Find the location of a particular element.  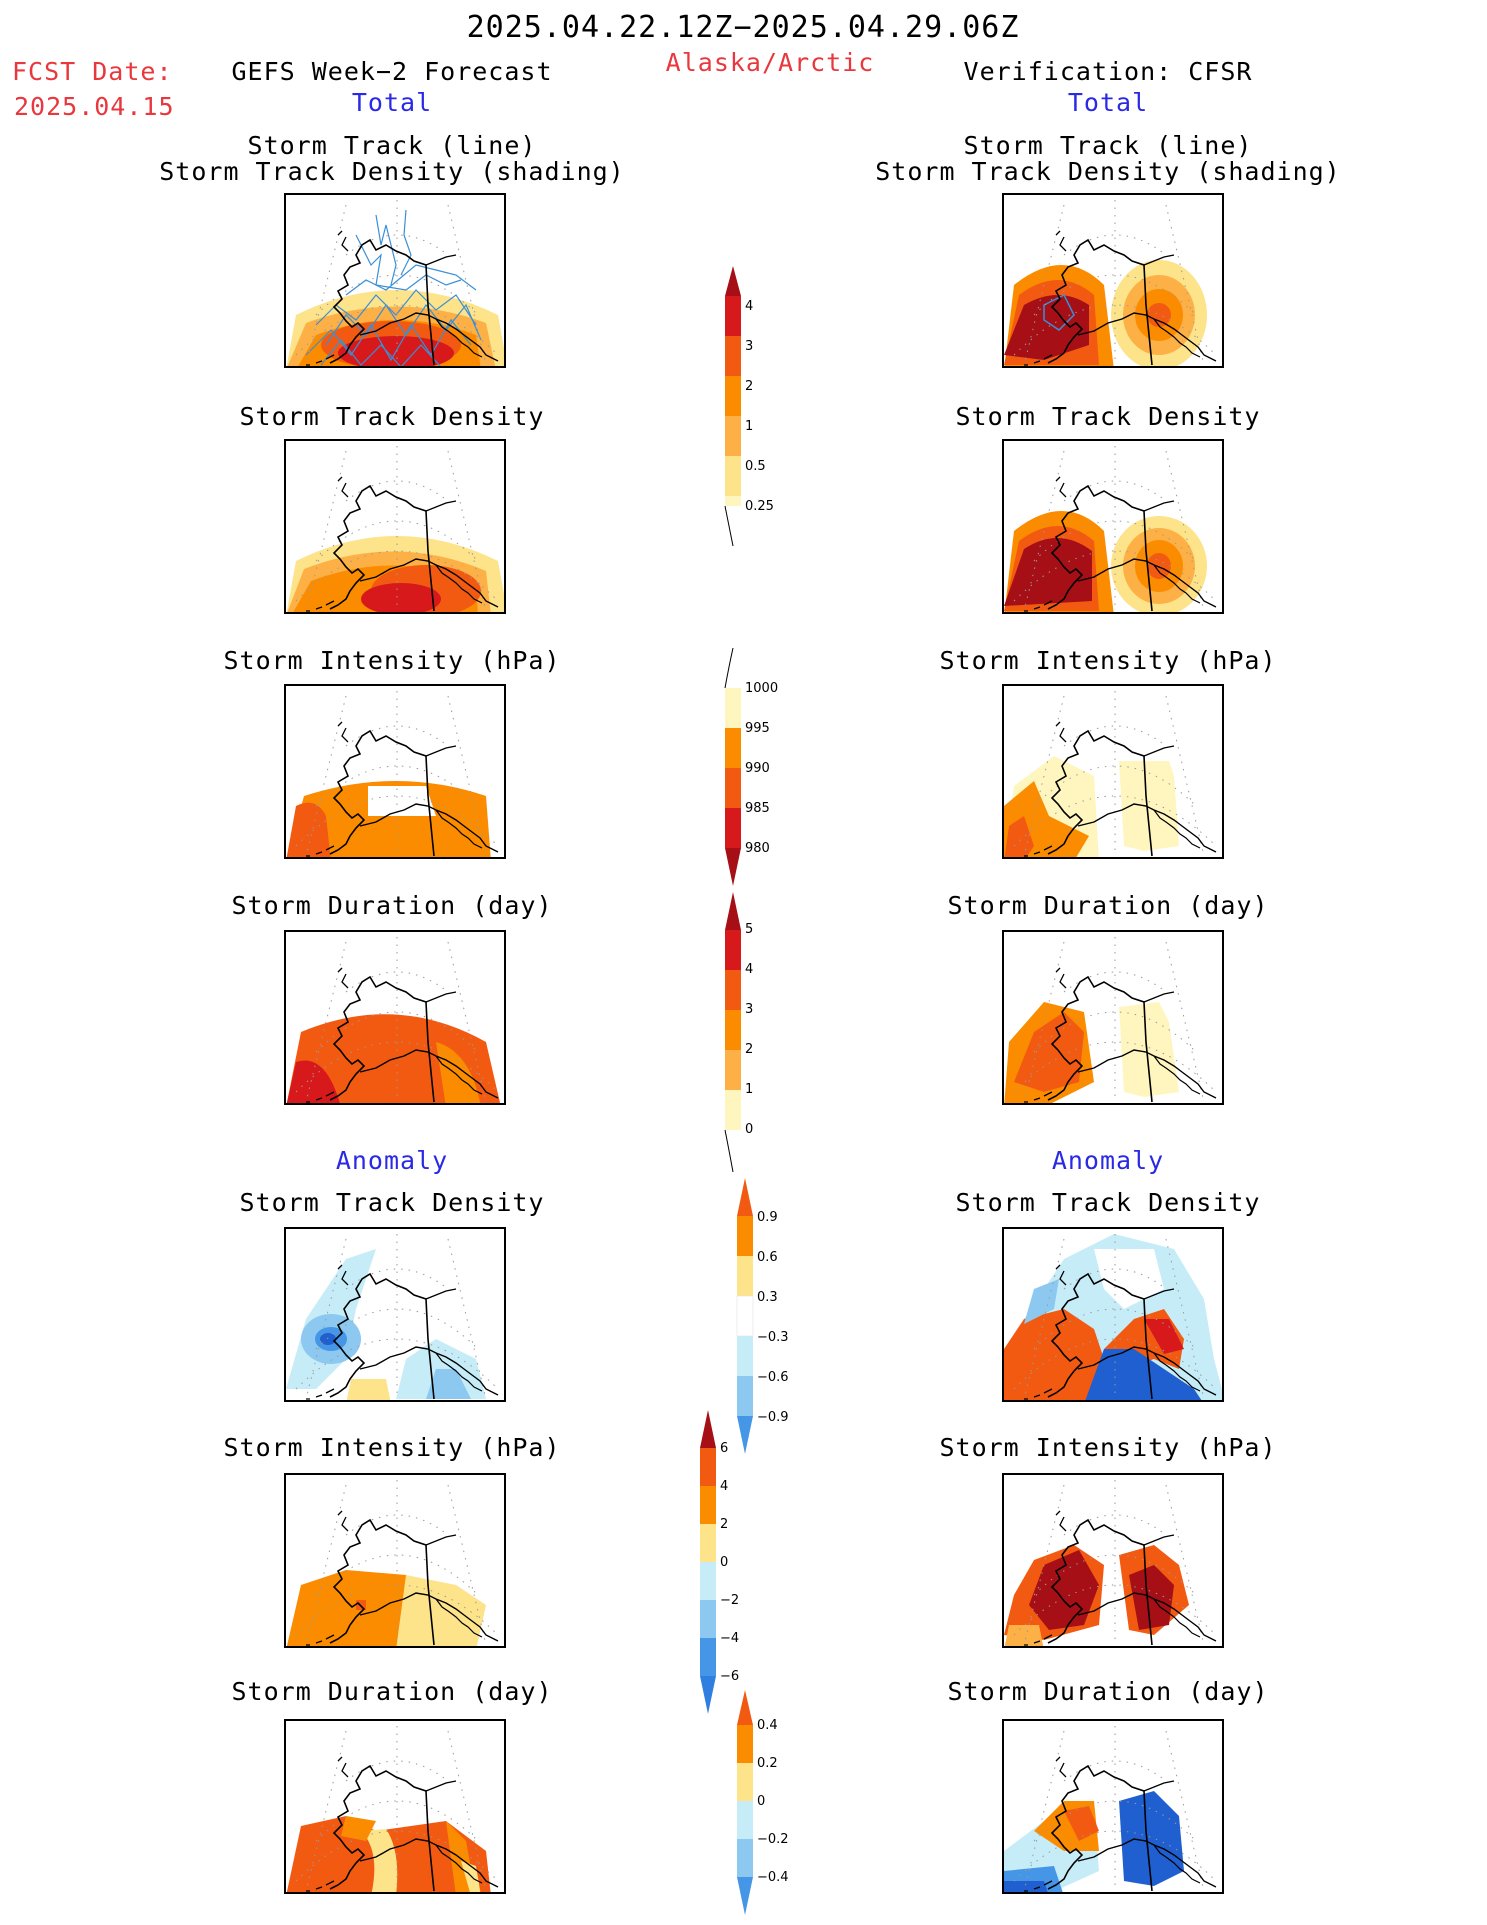

left-anomaly-label: Anomaly is located at coordinates (392, 1160).